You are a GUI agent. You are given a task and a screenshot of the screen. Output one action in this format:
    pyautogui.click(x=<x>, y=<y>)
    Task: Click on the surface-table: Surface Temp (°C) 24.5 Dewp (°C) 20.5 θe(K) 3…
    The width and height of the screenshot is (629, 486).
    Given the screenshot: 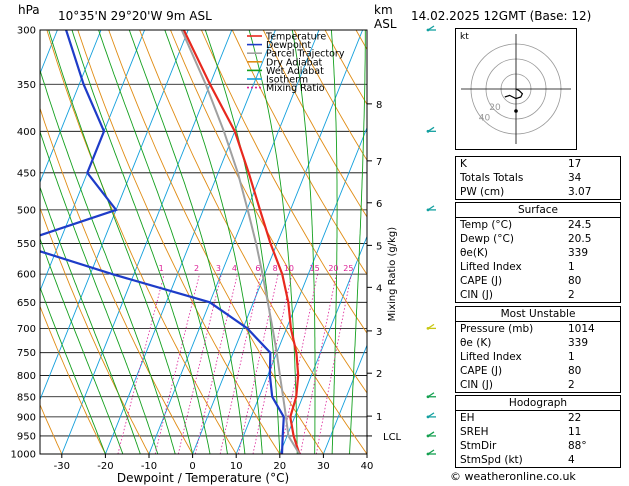 What is the action you would take?
    pyautogui.click(x=538, y=252)
    